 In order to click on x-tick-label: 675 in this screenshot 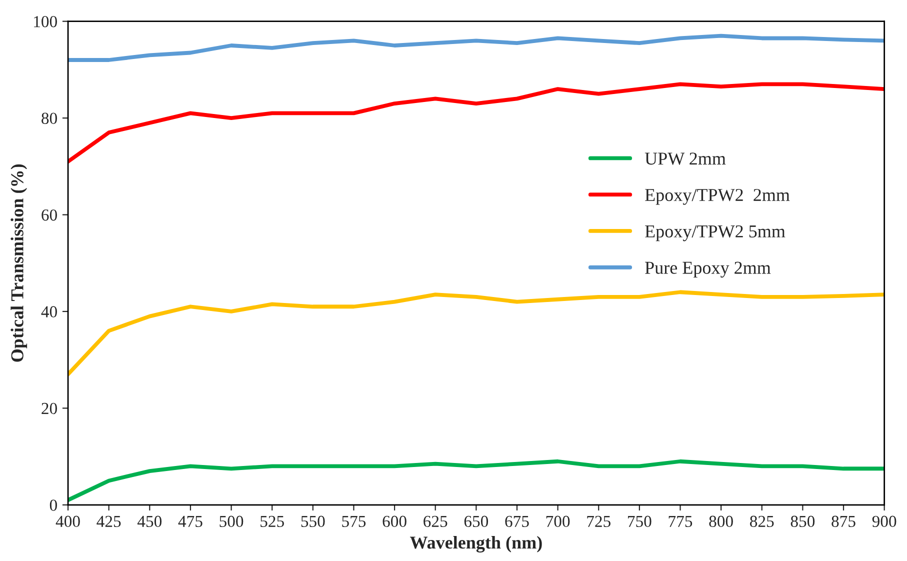, I will do `click(517, 522)`.